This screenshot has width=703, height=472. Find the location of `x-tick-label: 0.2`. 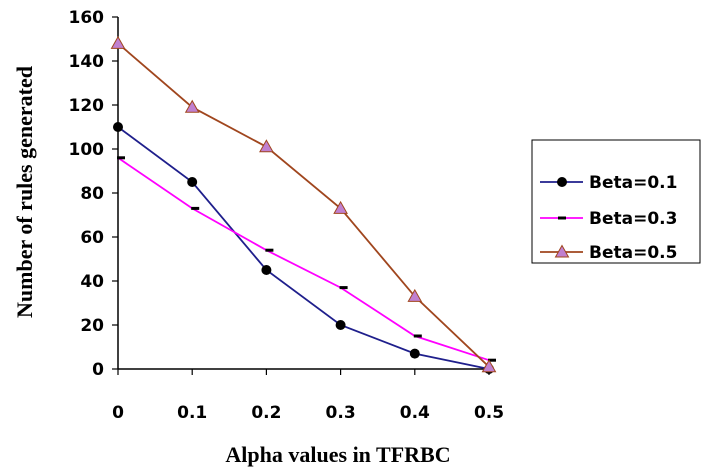

x-tick-label: 0.2 is located at coordinates (266, 413).